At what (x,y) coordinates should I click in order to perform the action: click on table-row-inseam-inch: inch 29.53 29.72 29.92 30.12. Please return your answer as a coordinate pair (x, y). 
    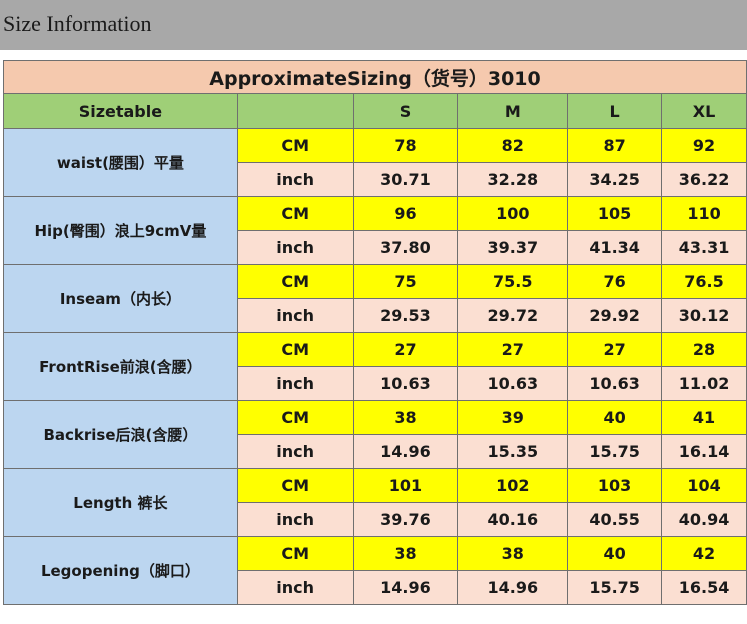
    Looking at the image, I should click on (375, 315).